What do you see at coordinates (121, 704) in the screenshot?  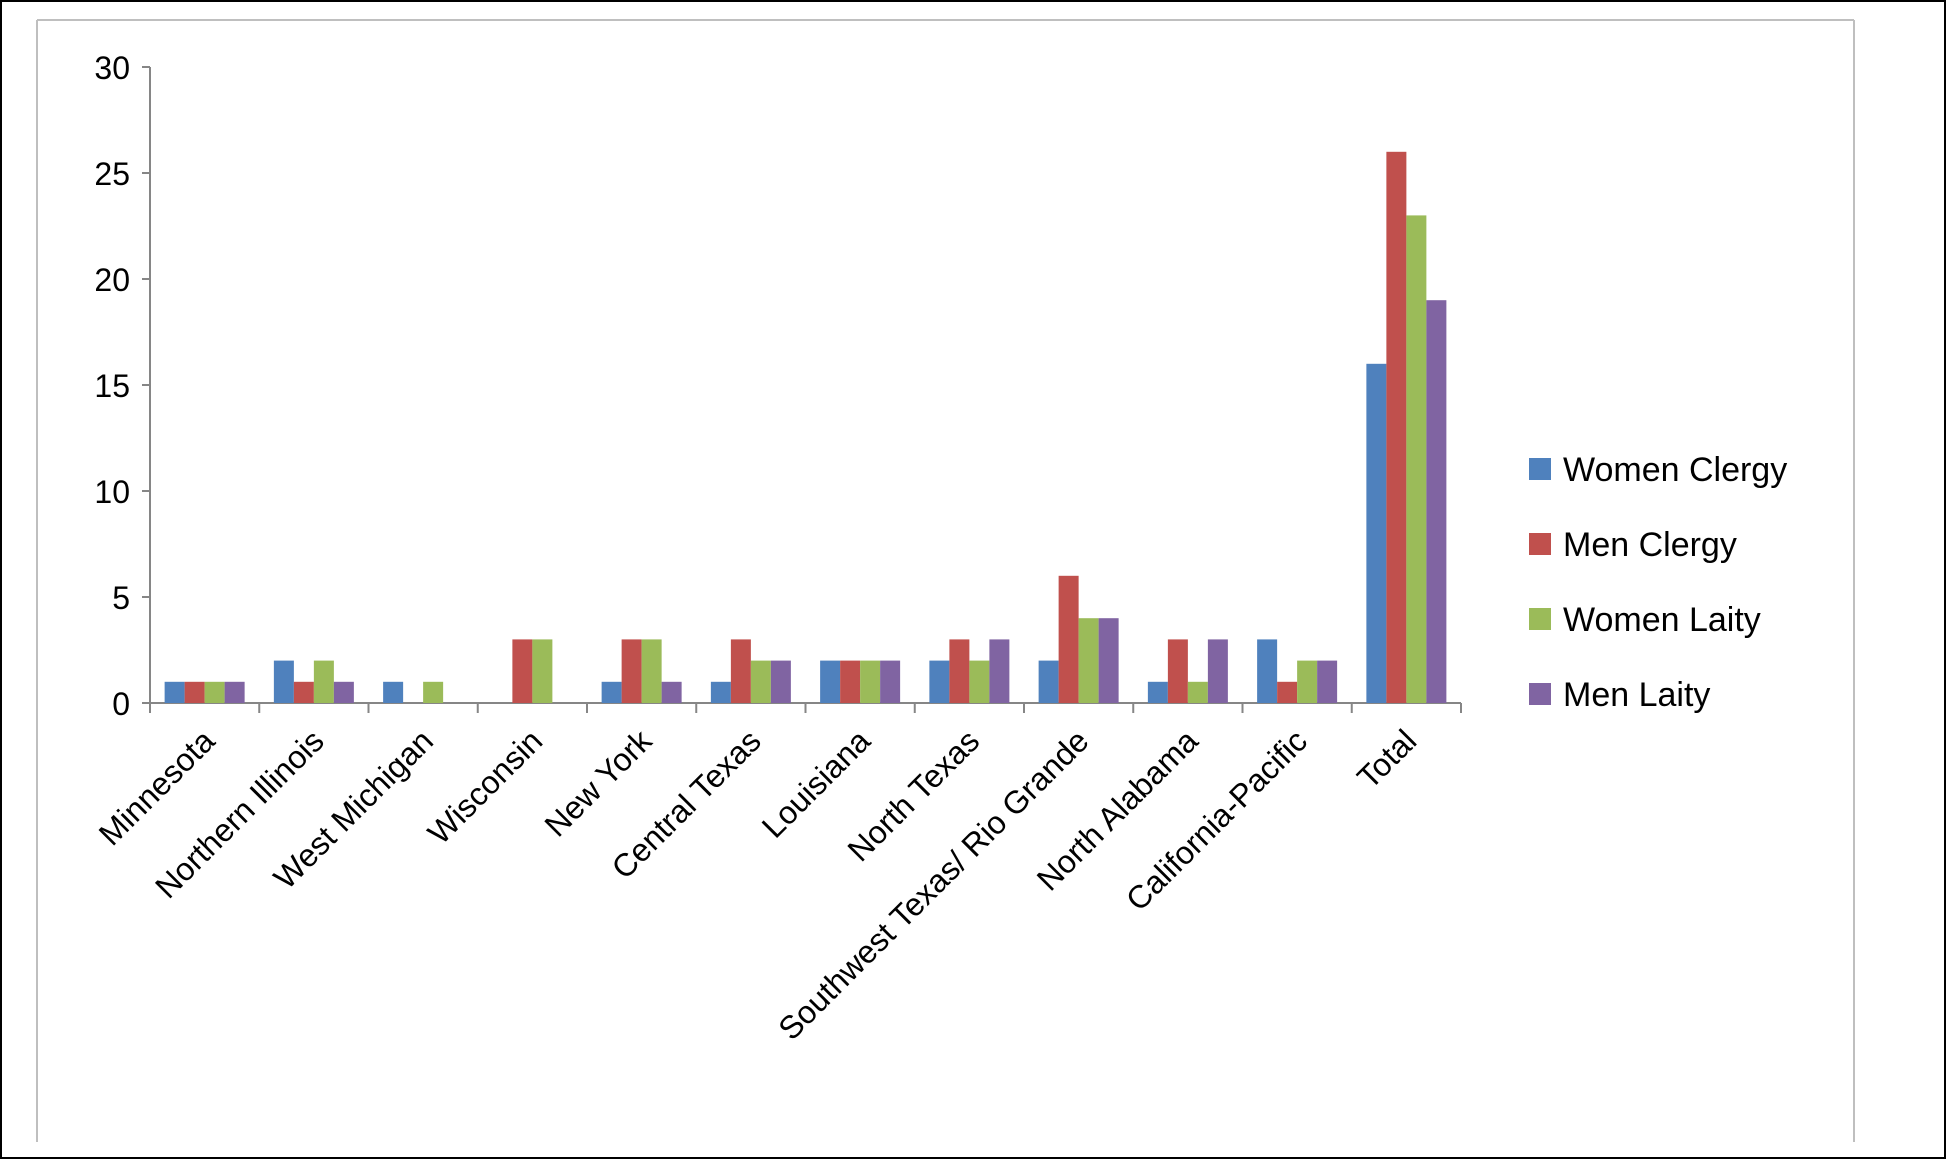 I see `y-tick-label: 0` at bounding box center [121, 704].